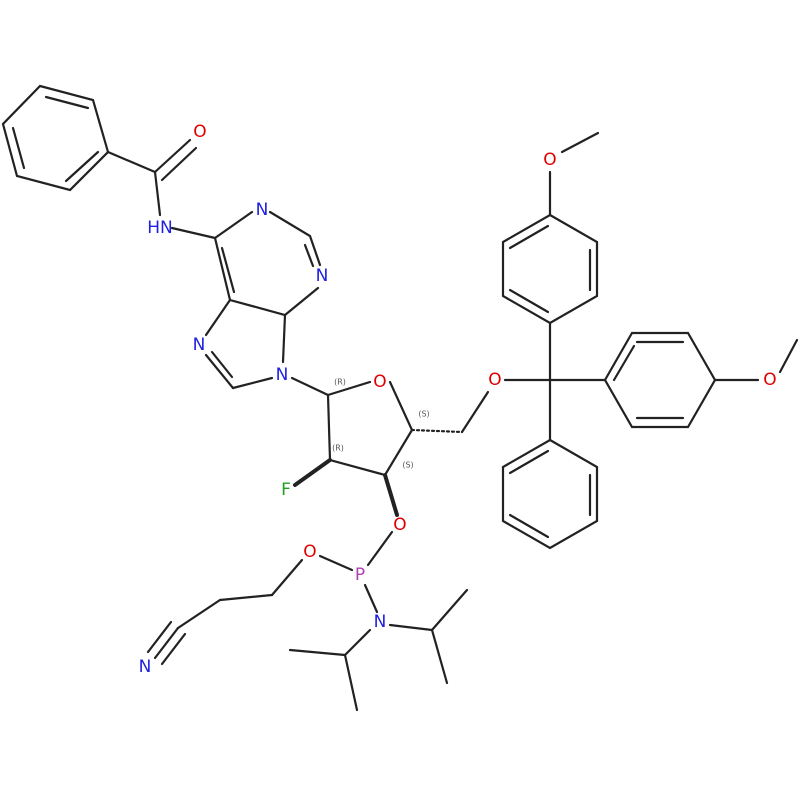  I want to click on atom-label: HN, so click(160, 228).